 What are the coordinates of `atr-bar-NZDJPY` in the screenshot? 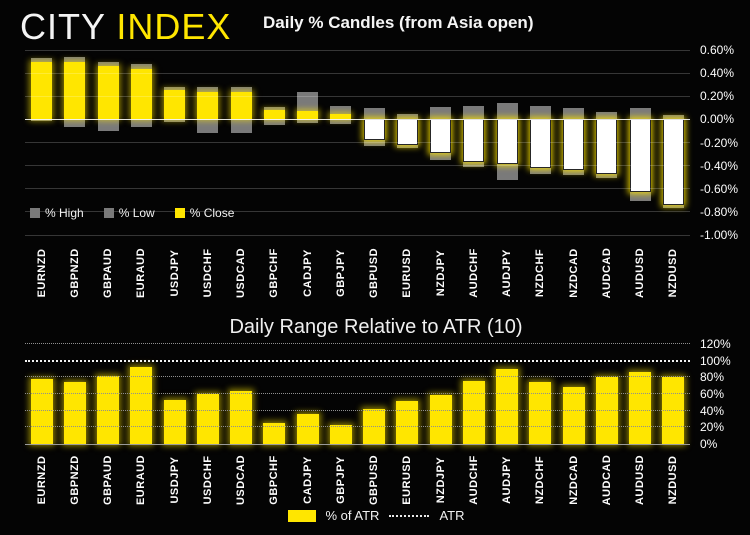 It's located at (440, 419).